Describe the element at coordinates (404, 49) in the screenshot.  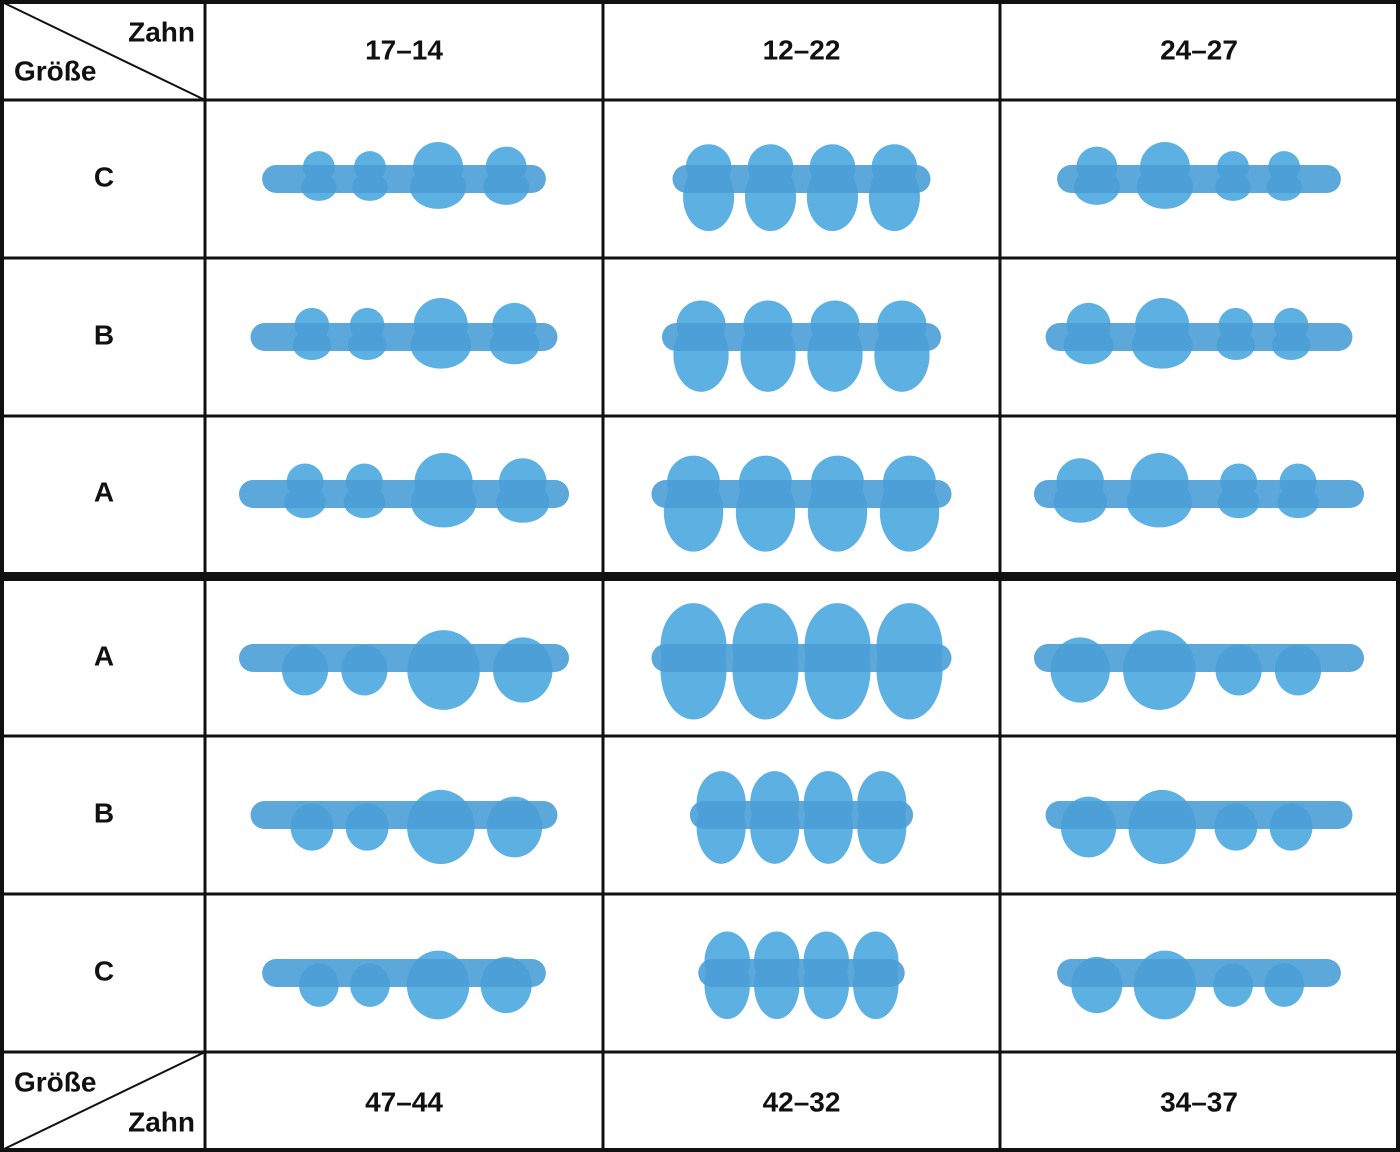
I see `column-label: 17–14` at that location.